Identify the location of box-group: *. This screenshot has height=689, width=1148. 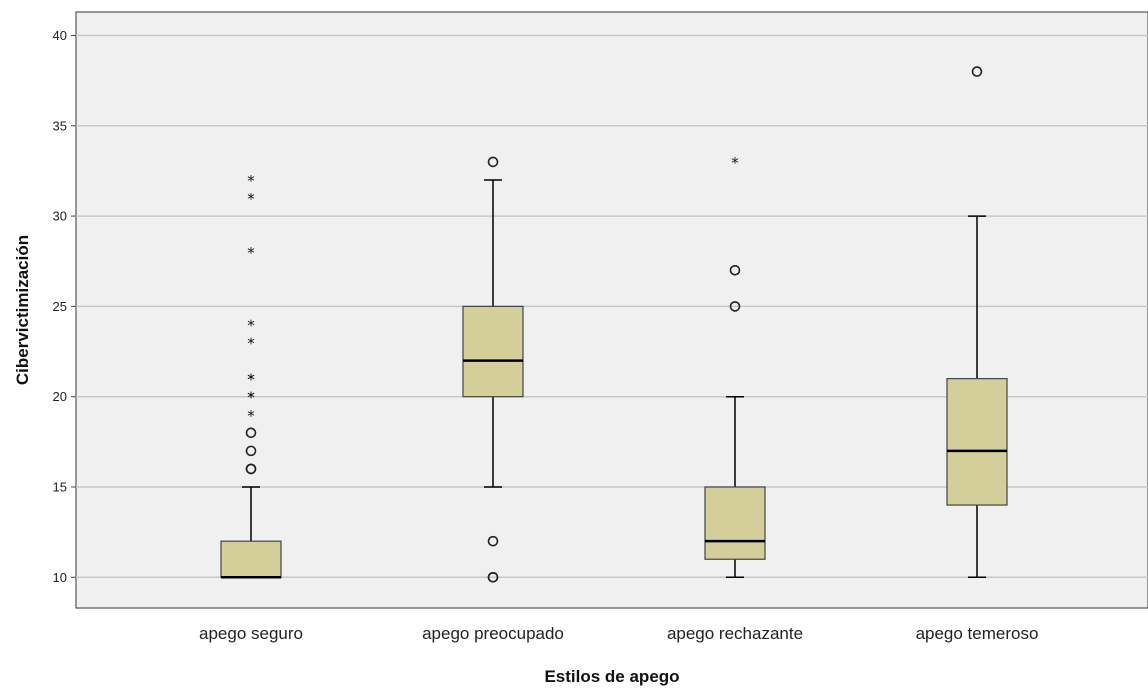
(735, 366).